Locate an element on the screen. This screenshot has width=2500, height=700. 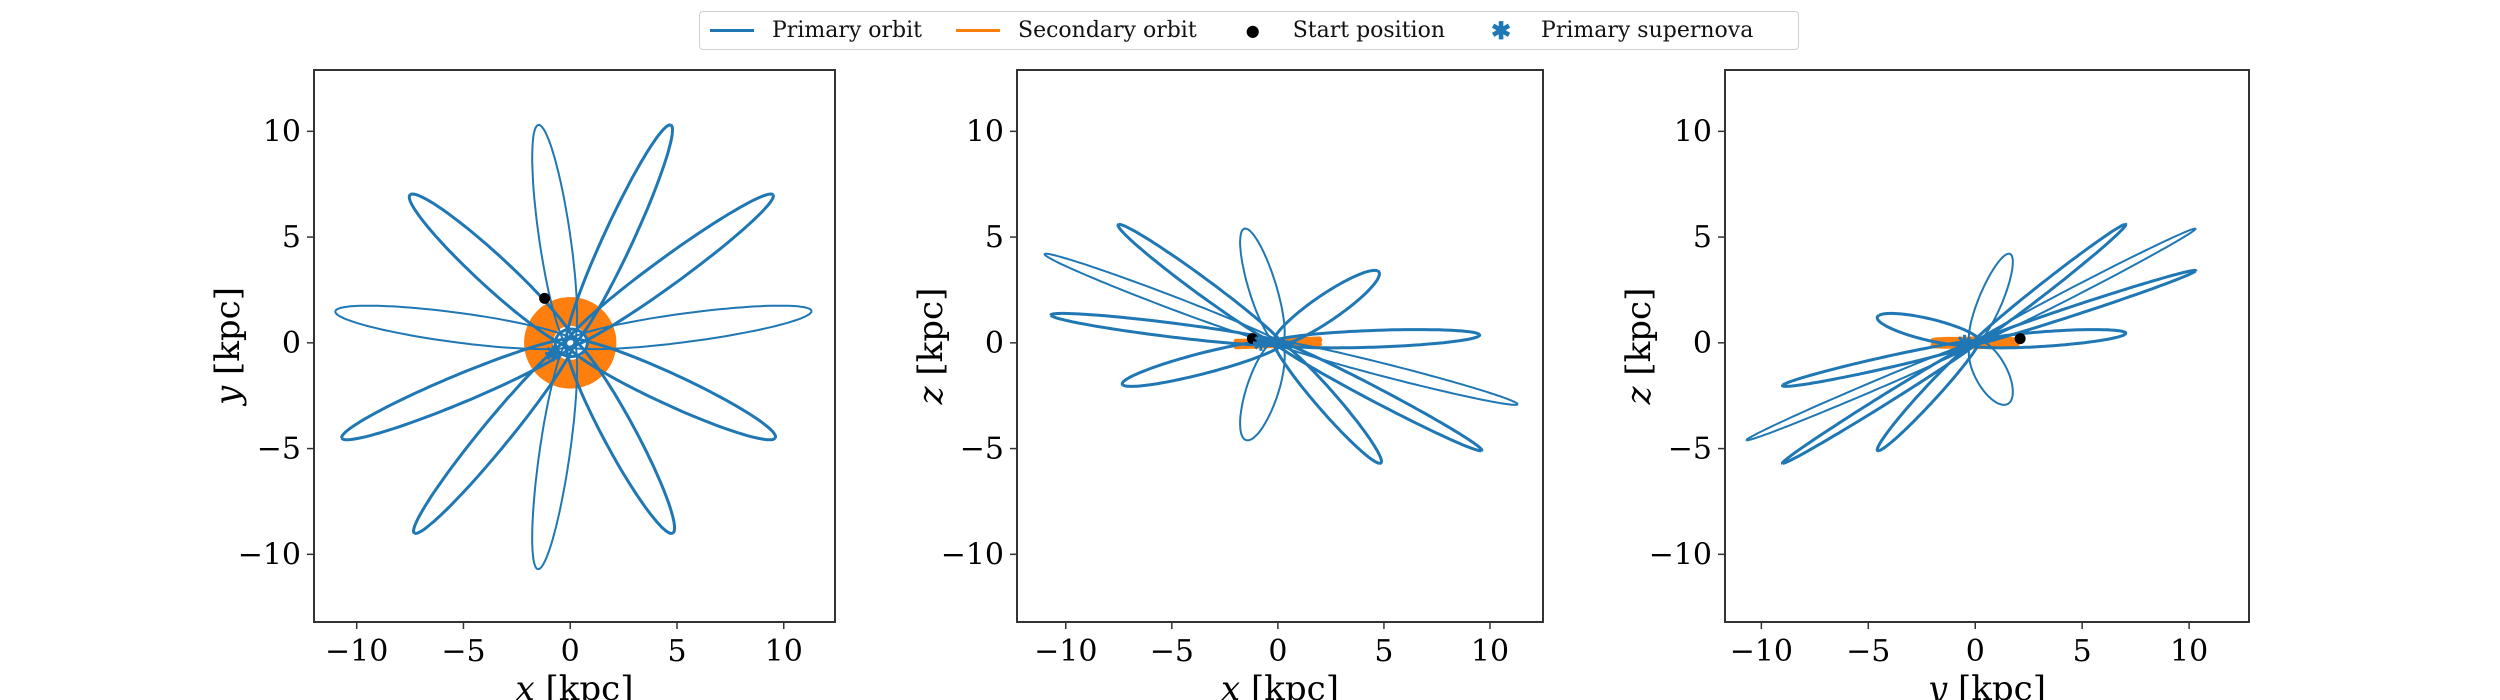
legend-label: Primary supernova is located at coordinates (1647, 30).